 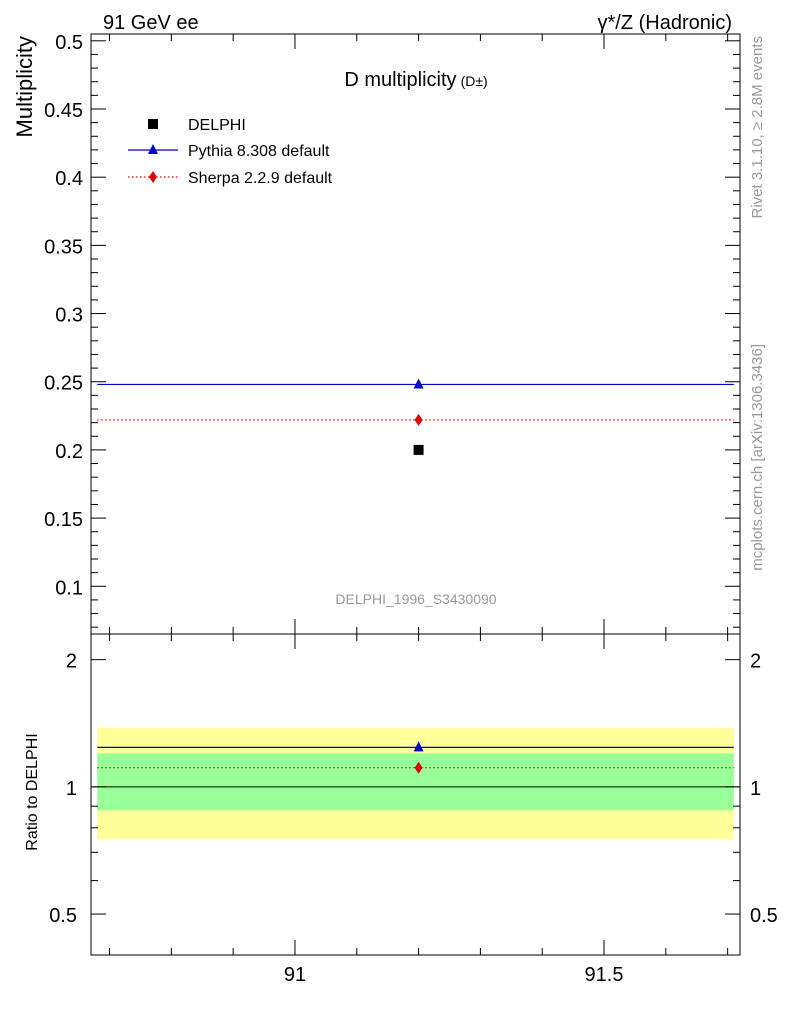 I want to click on rivet-side-label: Rivet 3.1.10, ≥ 2.8M events, so click(x=757, y=127).